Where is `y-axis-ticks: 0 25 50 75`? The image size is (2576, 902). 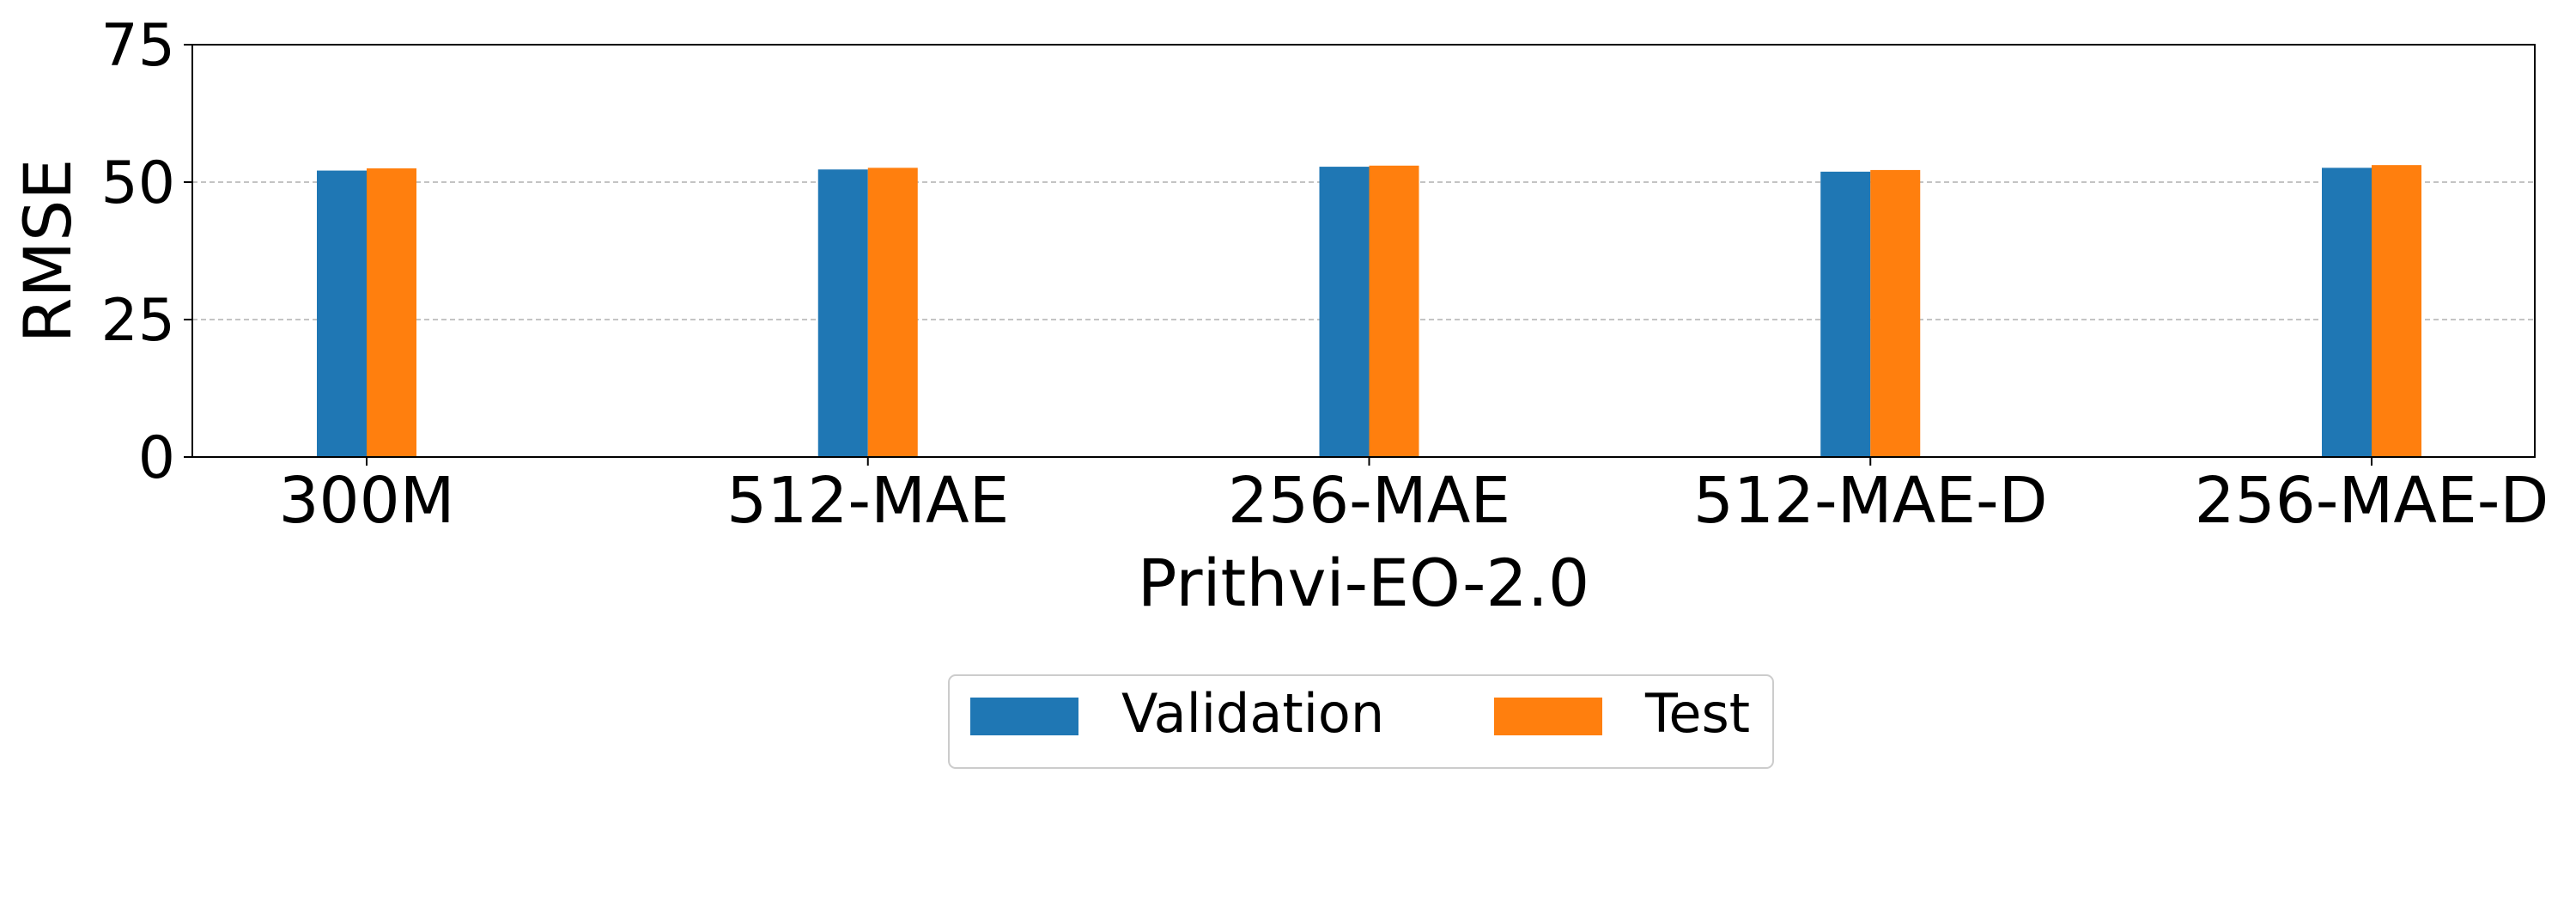
y-axis-ticks: 0 25 50 75 is located at coordinates (146, 252).